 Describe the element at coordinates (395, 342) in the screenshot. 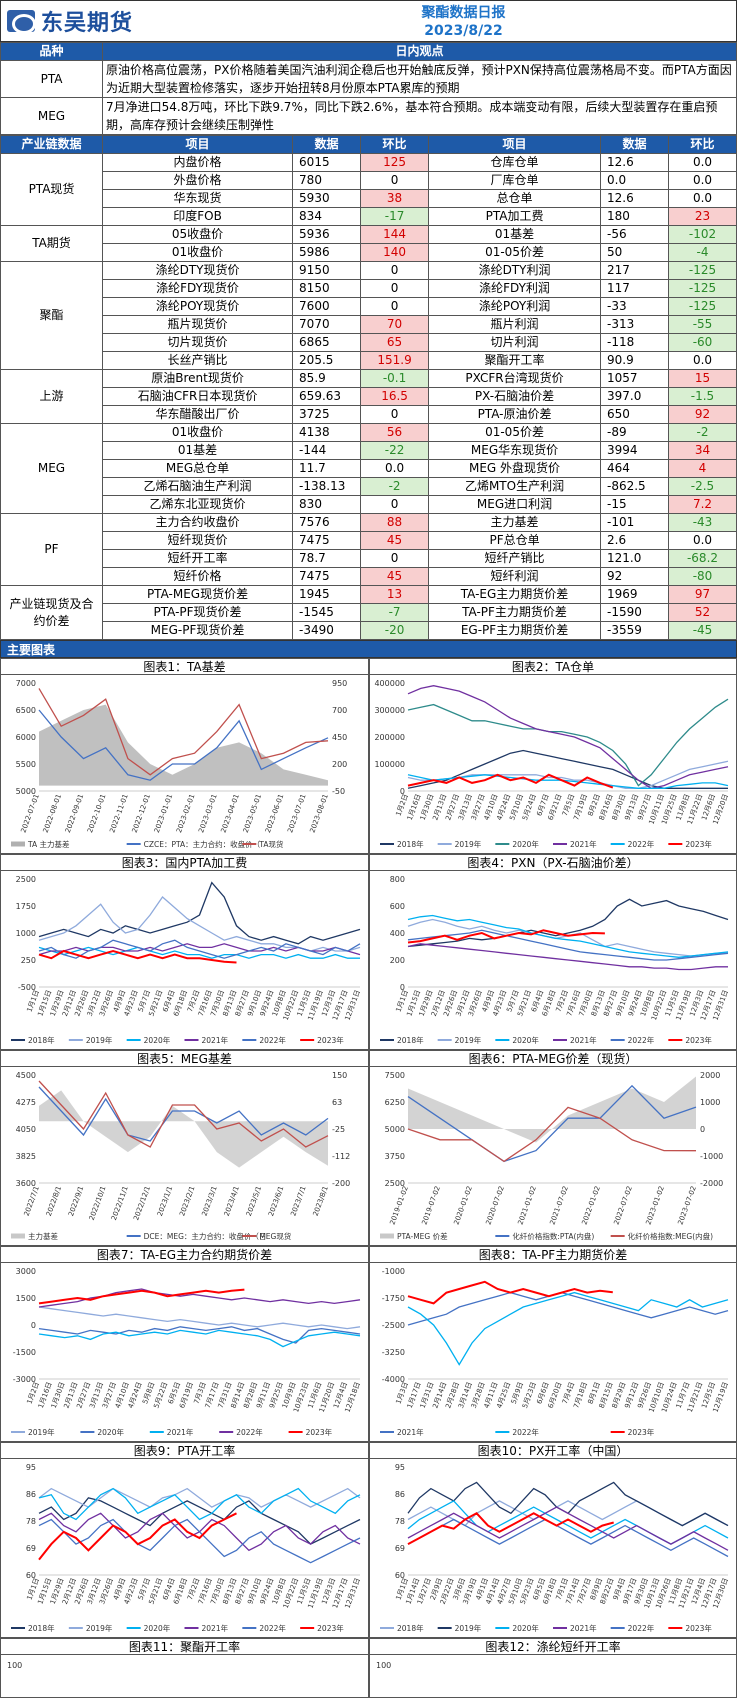

I see `cell-change: 65` at that location.